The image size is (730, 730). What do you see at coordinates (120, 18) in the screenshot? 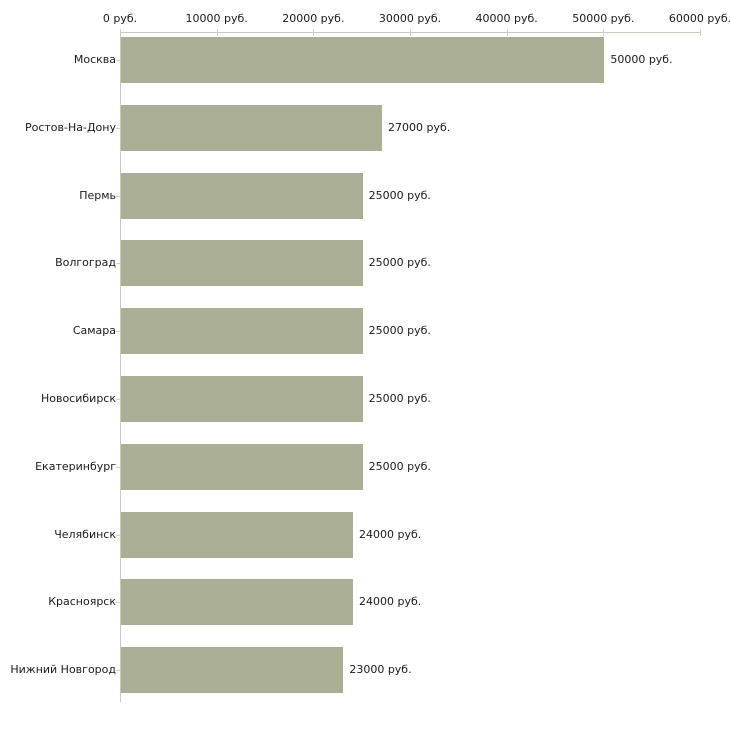
I see `x-axis-tick-label: 0 руб.` at bounding box center [120, 18].